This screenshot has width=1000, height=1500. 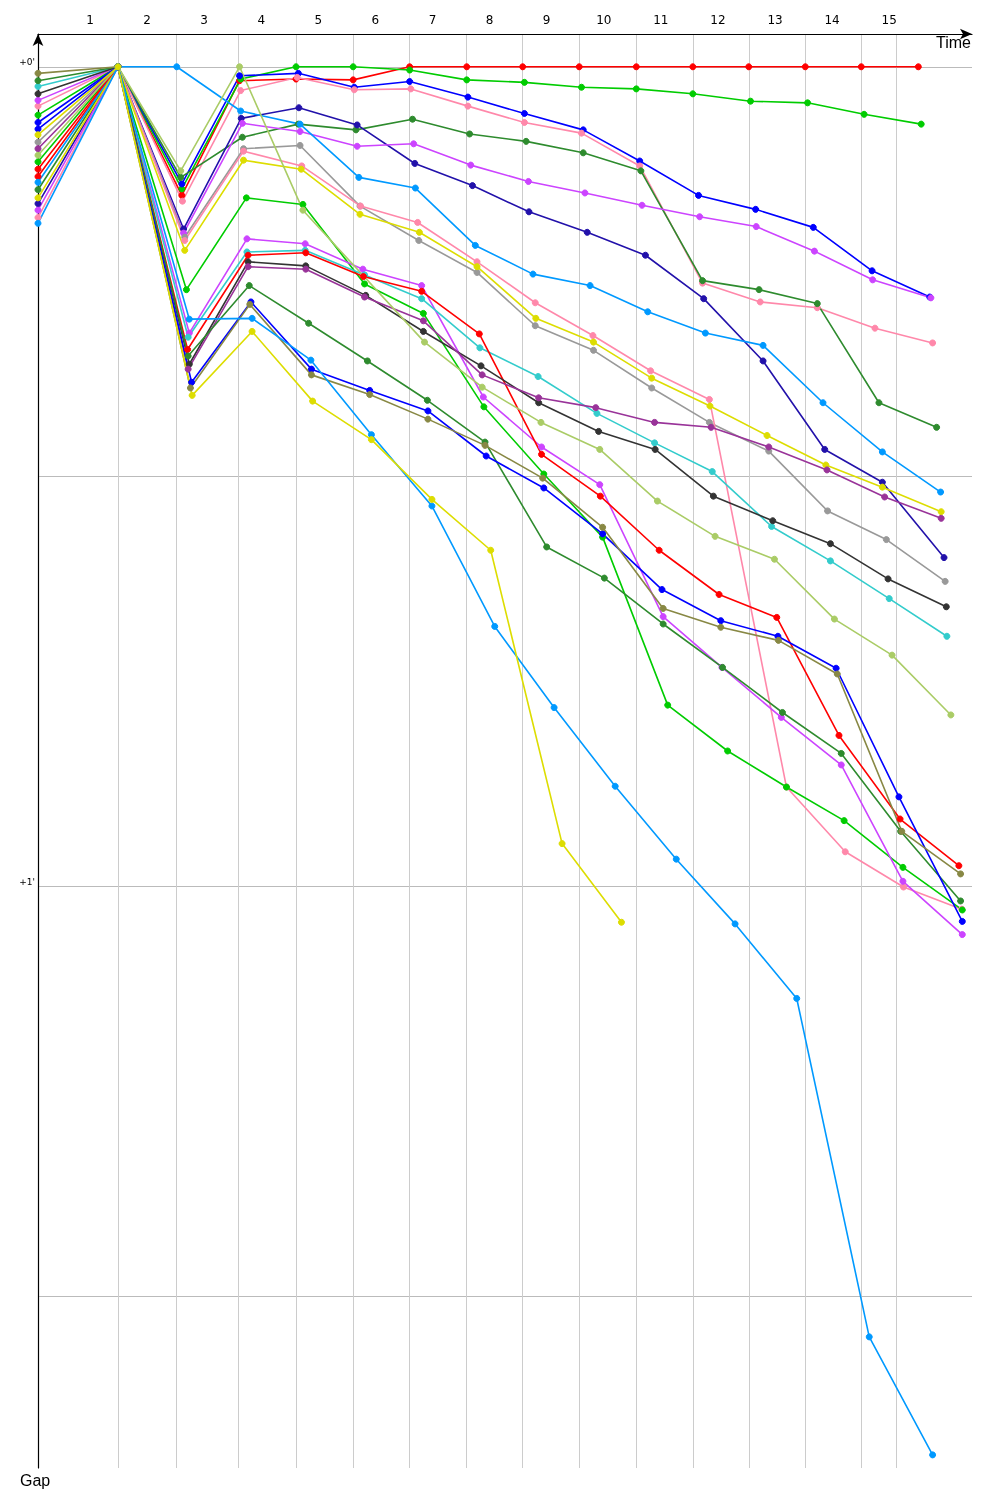 I want to click on x-tick-label: 10, so click(x=604, y=20).